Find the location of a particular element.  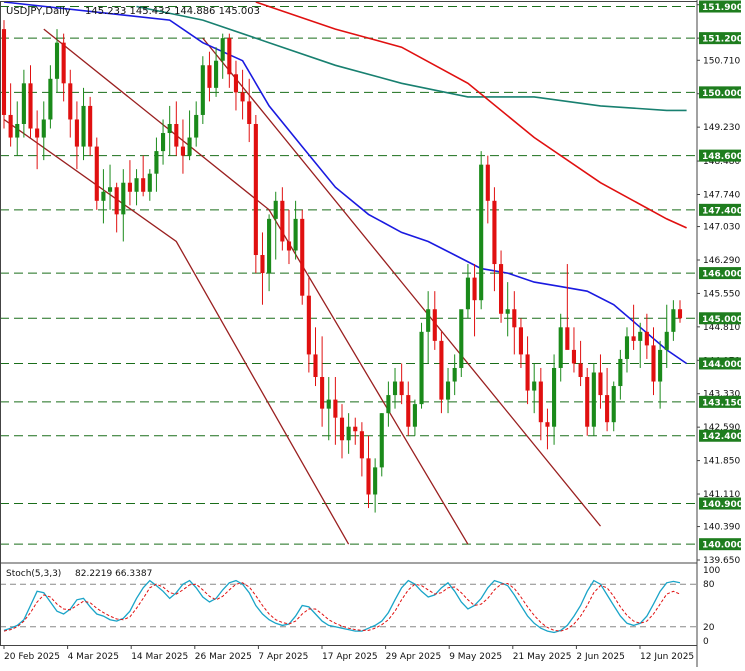

date-label-6: 29 Apr 2025 is located at coordinates (414, 657).